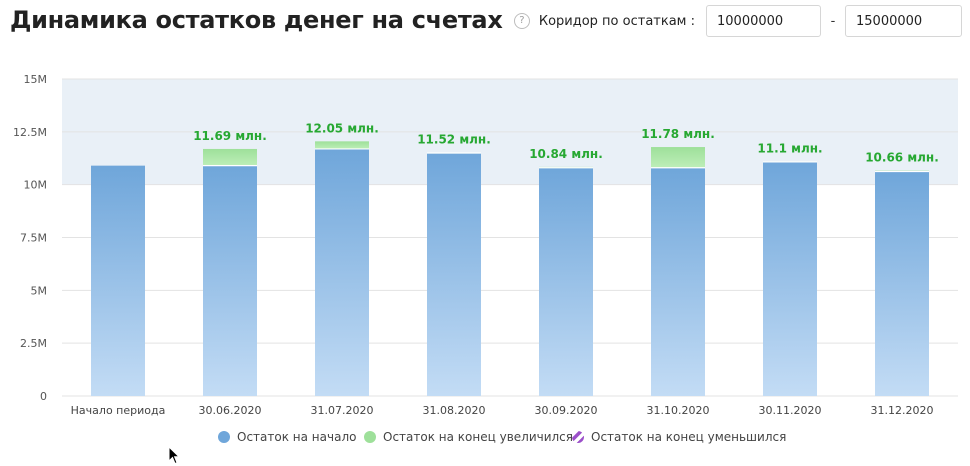 This screenshot has width=970, height=466. What do you see at coordinates (30, 132) in the screenshot?
I see `y-tick-label: 12.5M` at bounding box center [30, 132].